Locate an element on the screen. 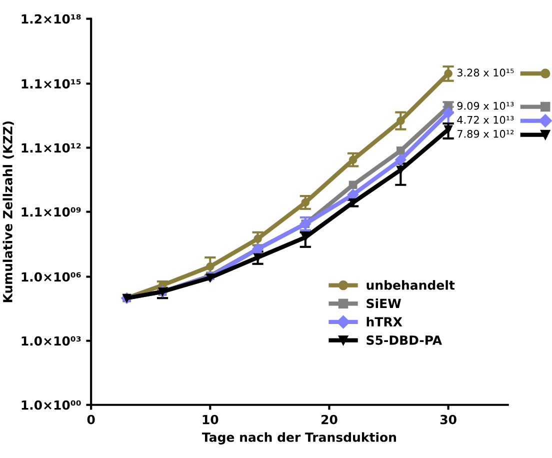 The height and width of the screenshot is (458, 552). legend-label: SiEW is located at coordinates (383, 303).